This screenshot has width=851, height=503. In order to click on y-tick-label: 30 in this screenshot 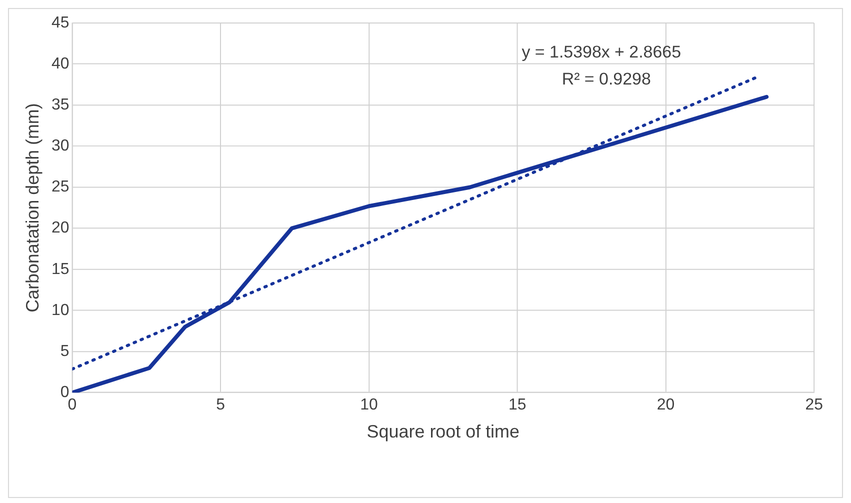, I will do `click(61, 146)`.